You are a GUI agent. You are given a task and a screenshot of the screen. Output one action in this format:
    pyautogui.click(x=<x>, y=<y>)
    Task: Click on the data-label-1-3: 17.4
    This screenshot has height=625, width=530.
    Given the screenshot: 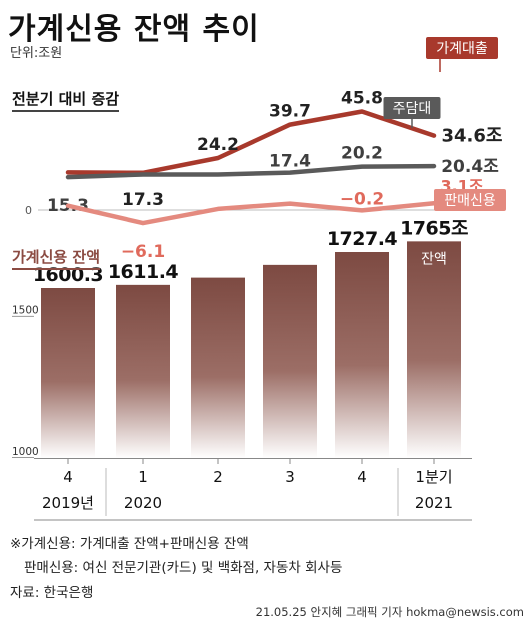 What is the action you would take?
    pyautogui.click(x=290, y=162)
    